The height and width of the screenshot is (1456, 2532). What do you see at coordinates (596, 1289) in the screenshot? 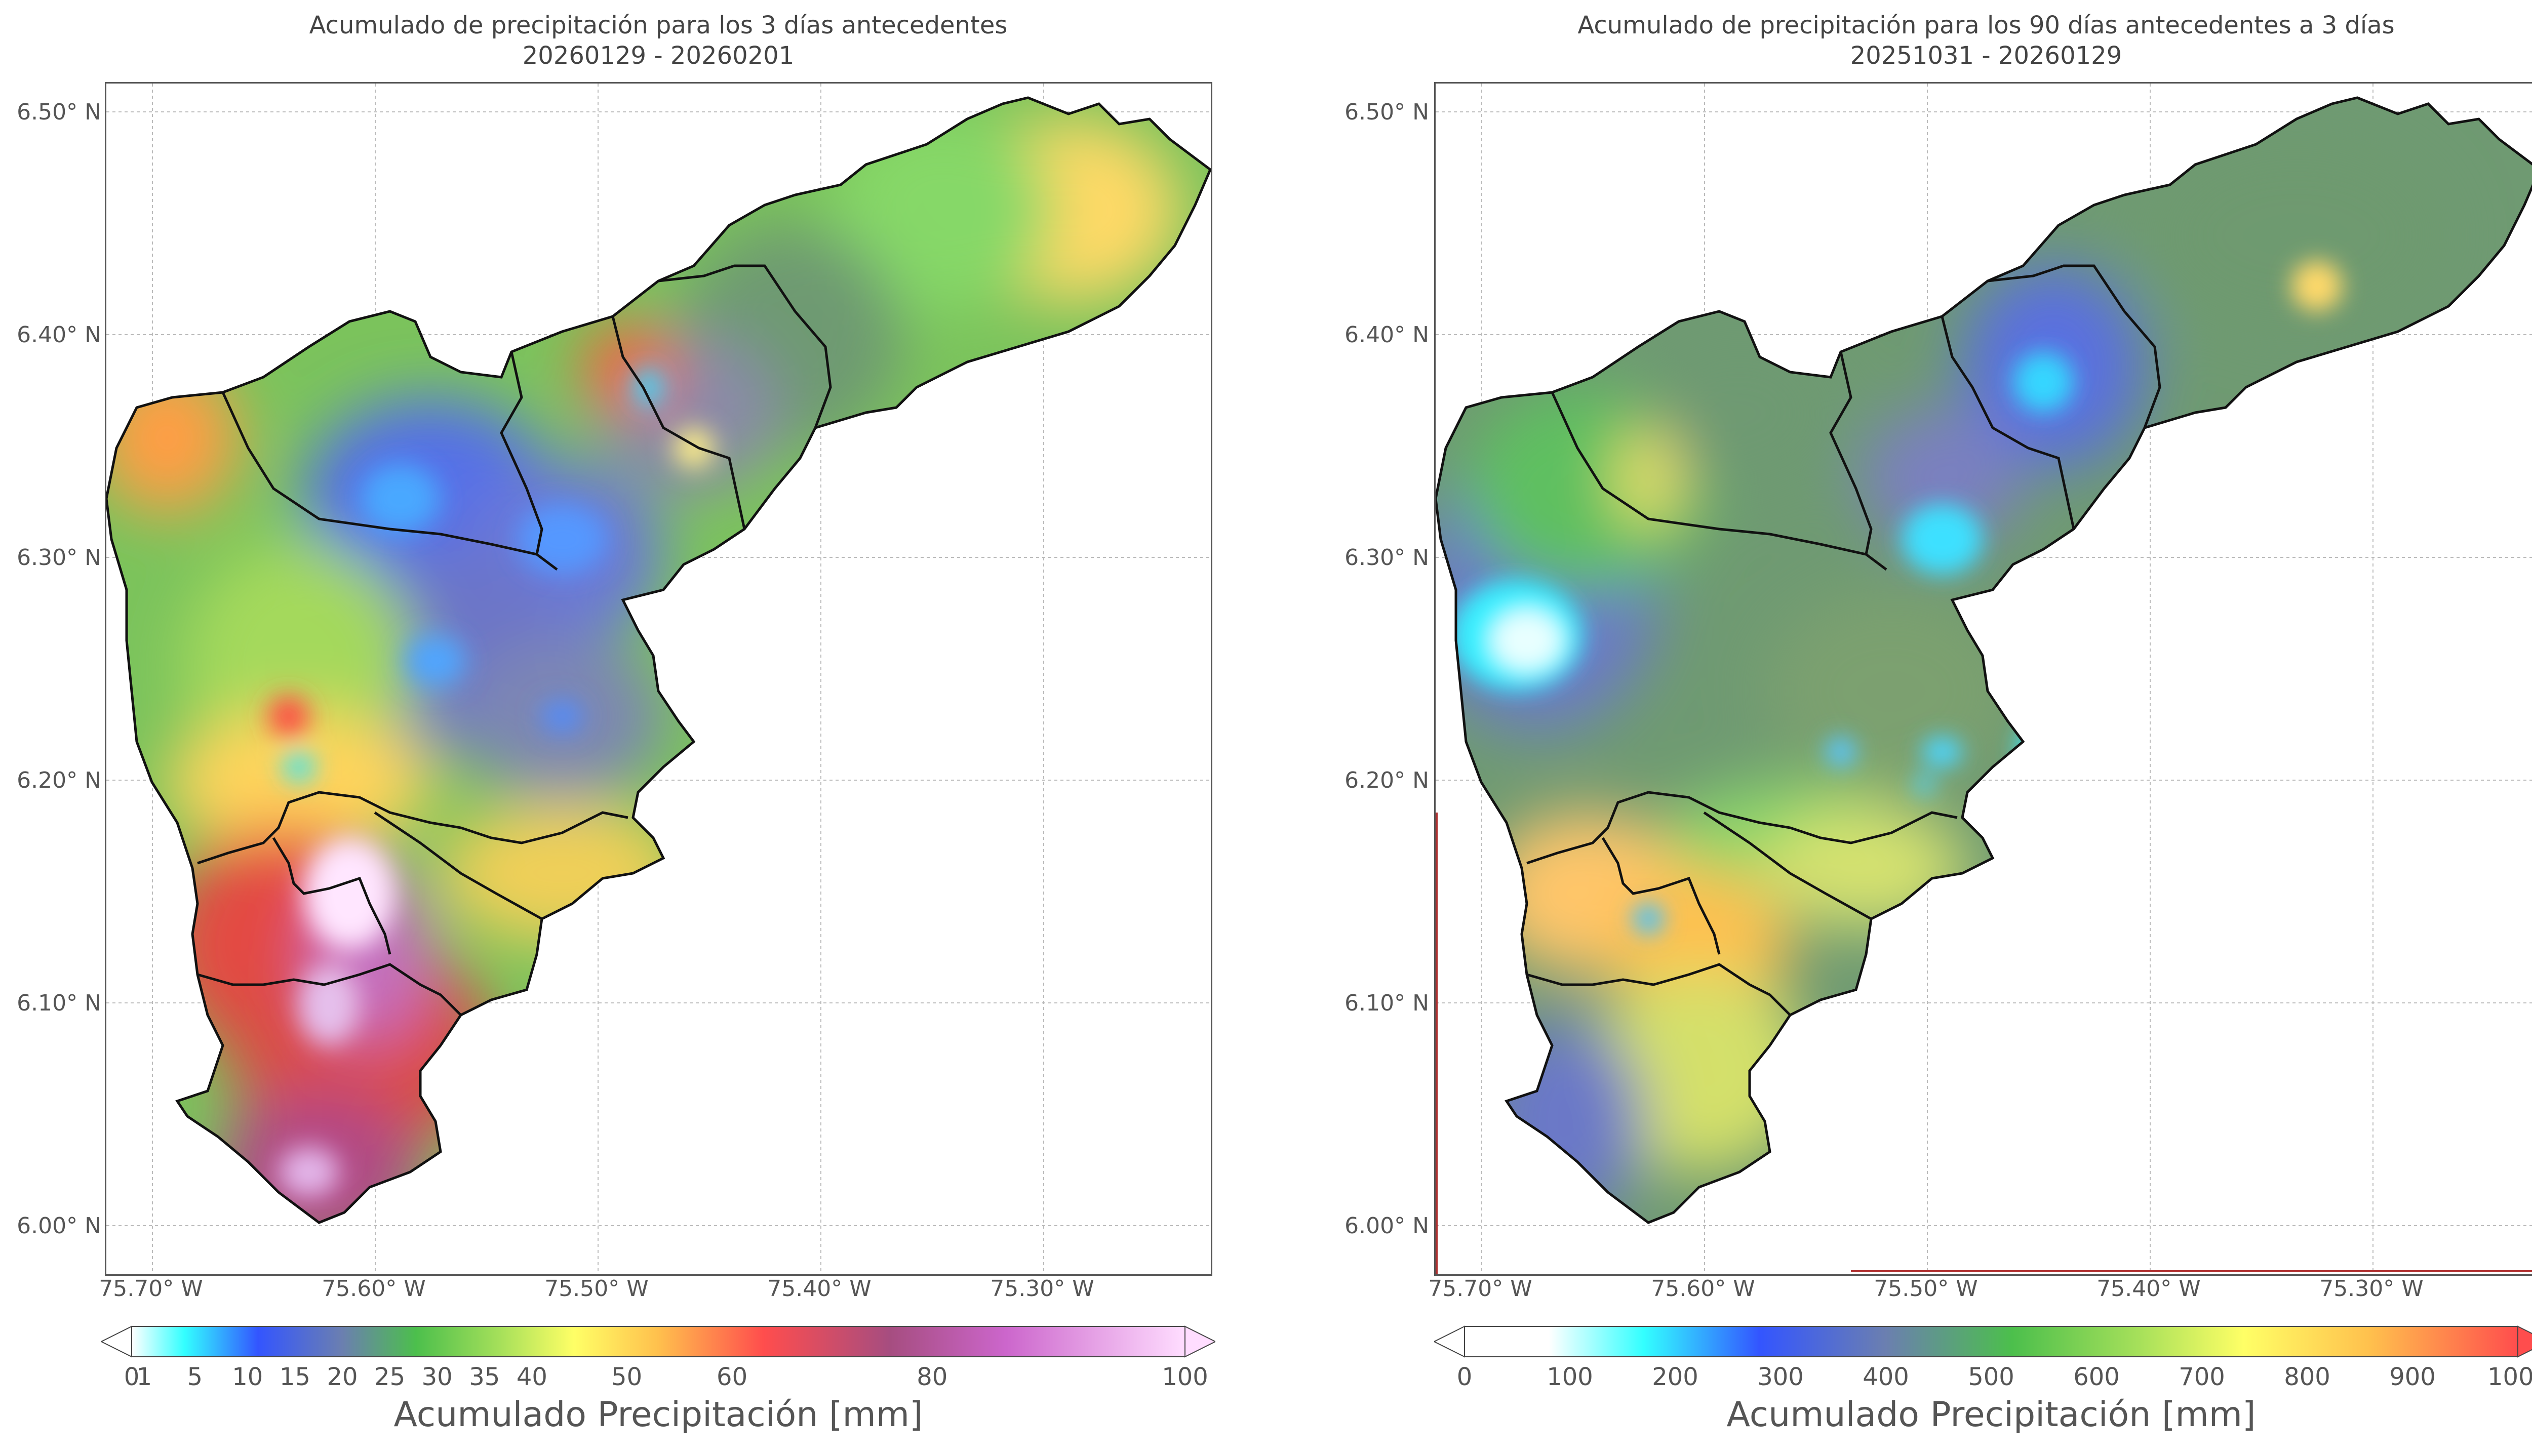
I see `left-xtick-label: 75.50° W` at bounding box center [596, 1289].